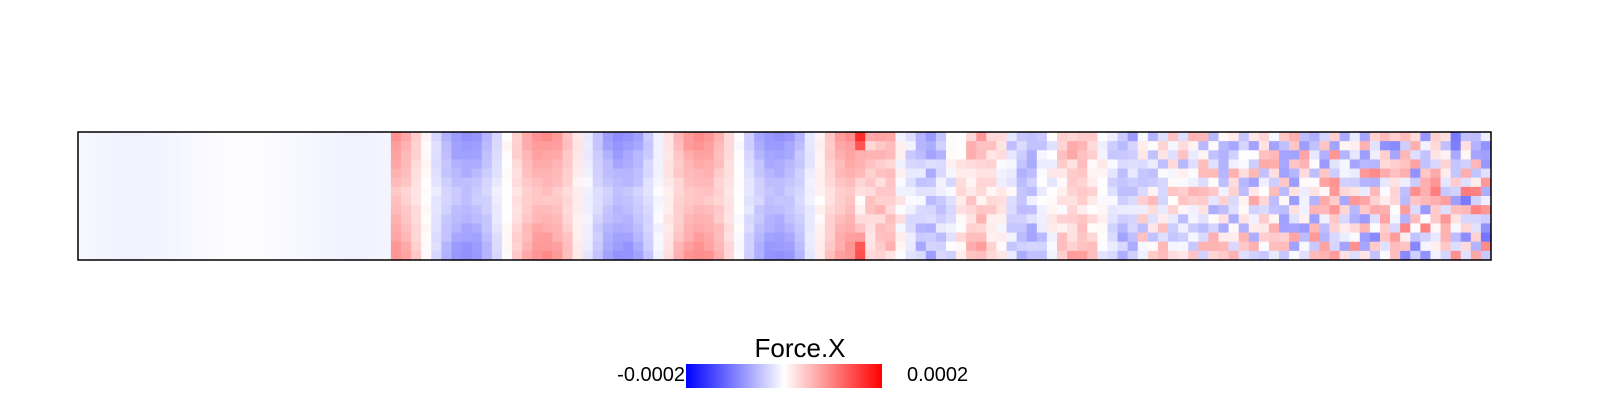  I want to click on colorbar-min-label: -0.0002, so click(651, 375).